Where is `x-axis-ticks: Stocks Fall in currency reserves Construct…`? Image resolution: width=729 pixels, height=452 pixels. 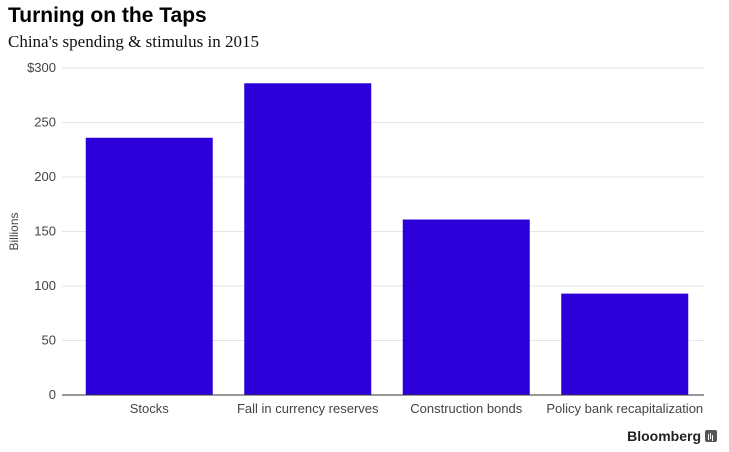 x-axis-ticks: Stocks Fall in currency reserves Construct… is located at coordinates (416, 408).